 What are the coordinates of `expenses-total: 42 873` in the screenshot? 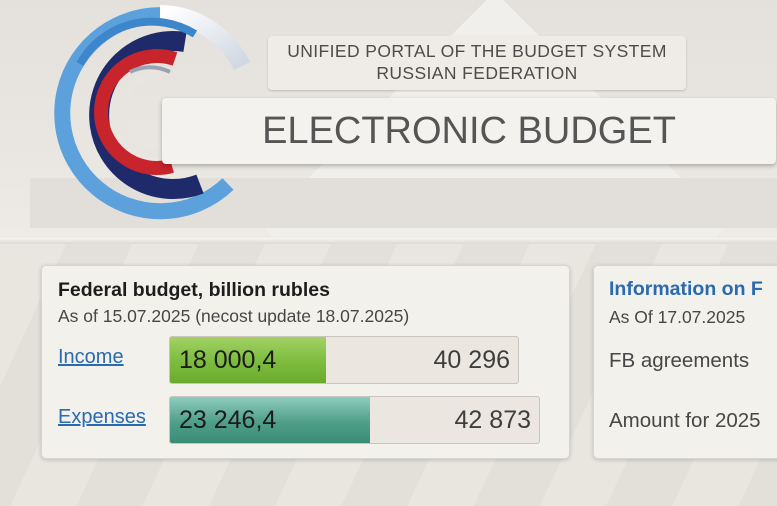 It's located at (492, 420).